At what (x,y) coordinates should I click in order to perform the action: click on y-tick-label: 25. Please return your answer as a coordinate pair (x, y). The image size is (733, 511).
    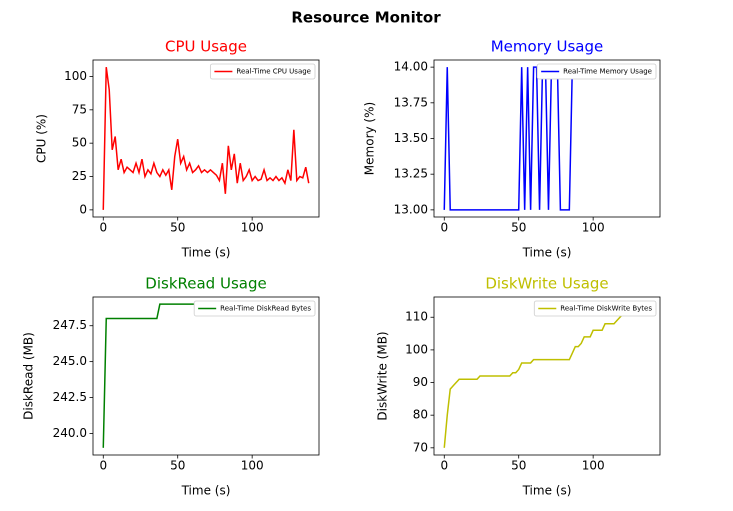
    Looking at the image, I should click on (79, 176).